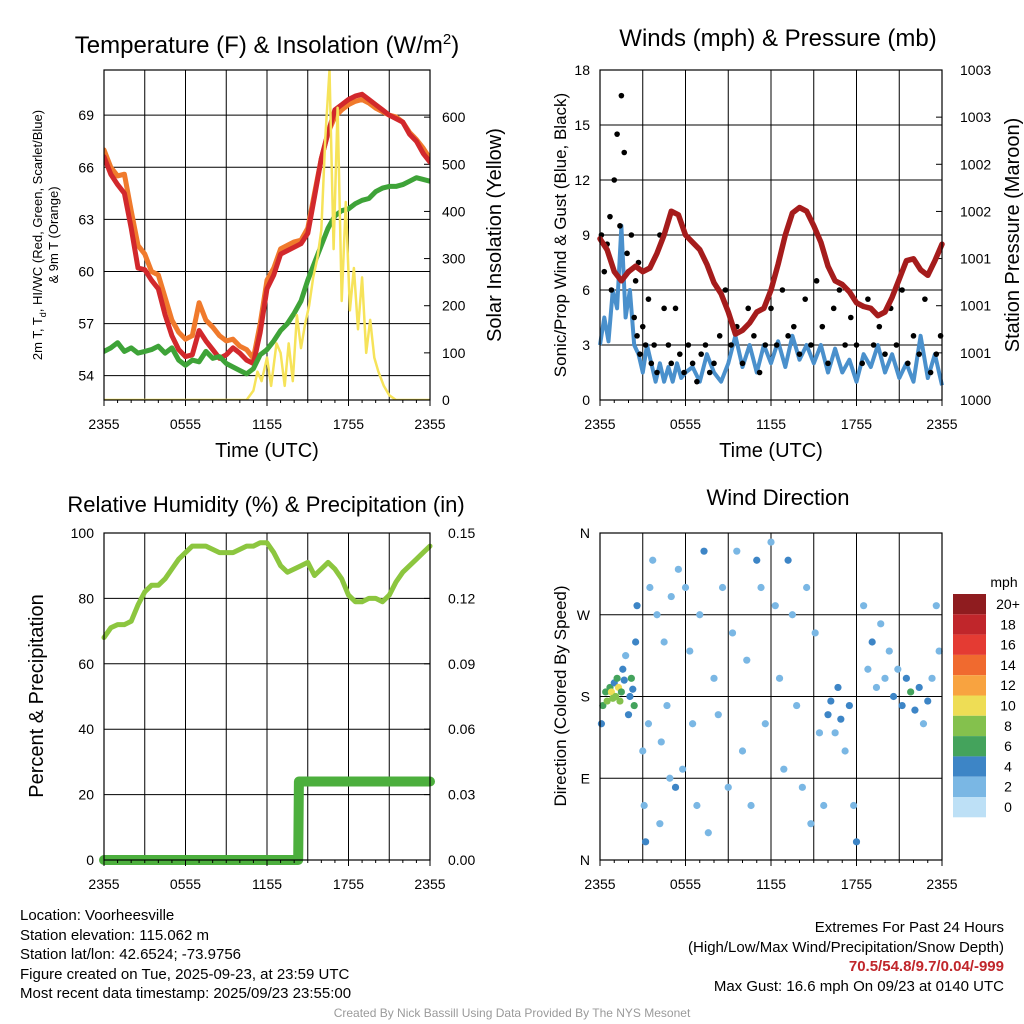 The width and height of the screenshot is (1024, 1024). Describe the element at coordinates (447, 39) in the screenshot. I see `title-superscript: 2` at that location.